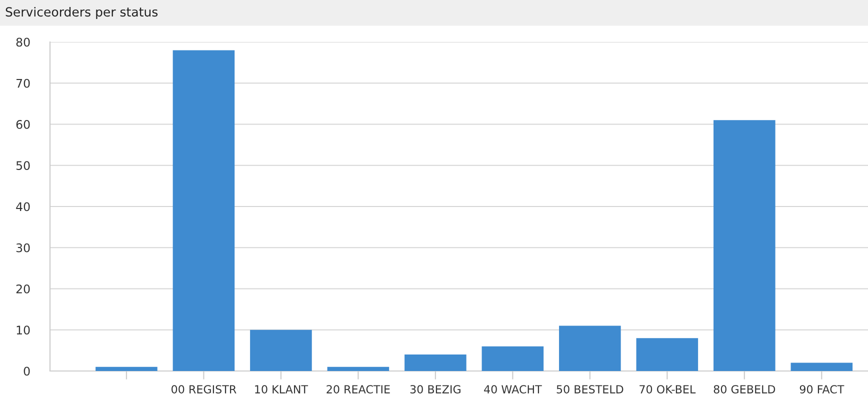  Describe the element at coordinates (435, 389) in the screenshot. I see `x-tick-label: 30 BEZIG` at that location.